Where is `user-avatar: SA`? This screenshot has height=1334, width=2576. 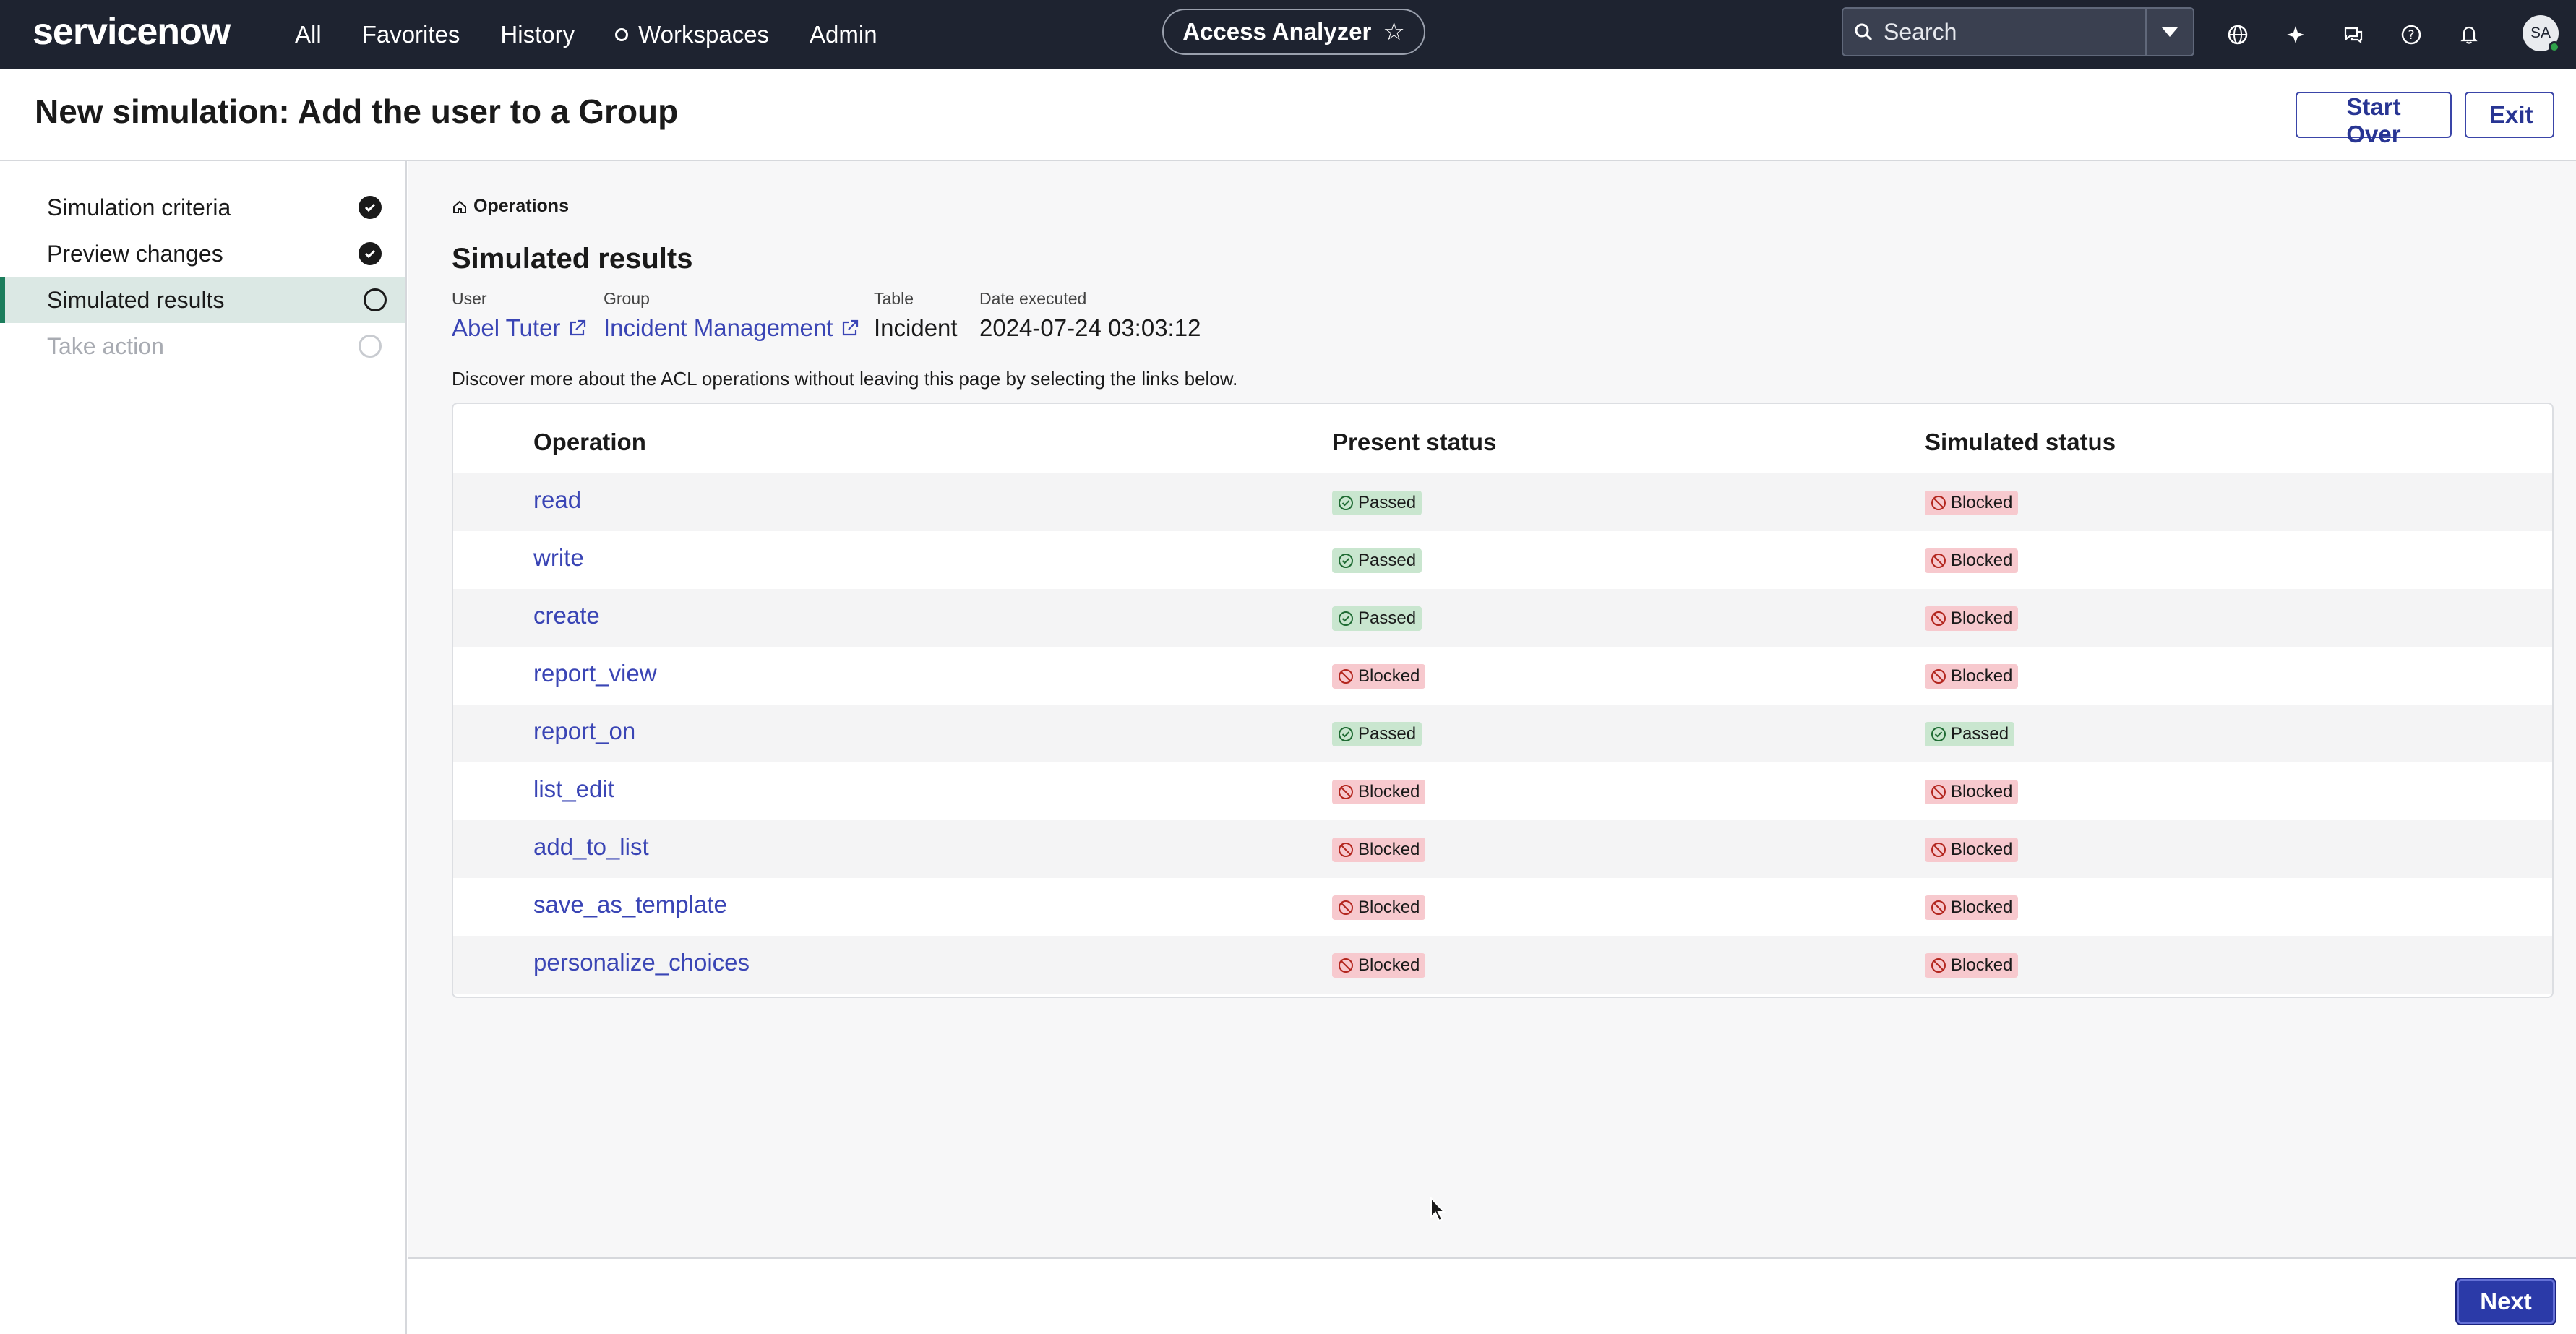
user-avatar: SA is located at coordinates (2542, 34).